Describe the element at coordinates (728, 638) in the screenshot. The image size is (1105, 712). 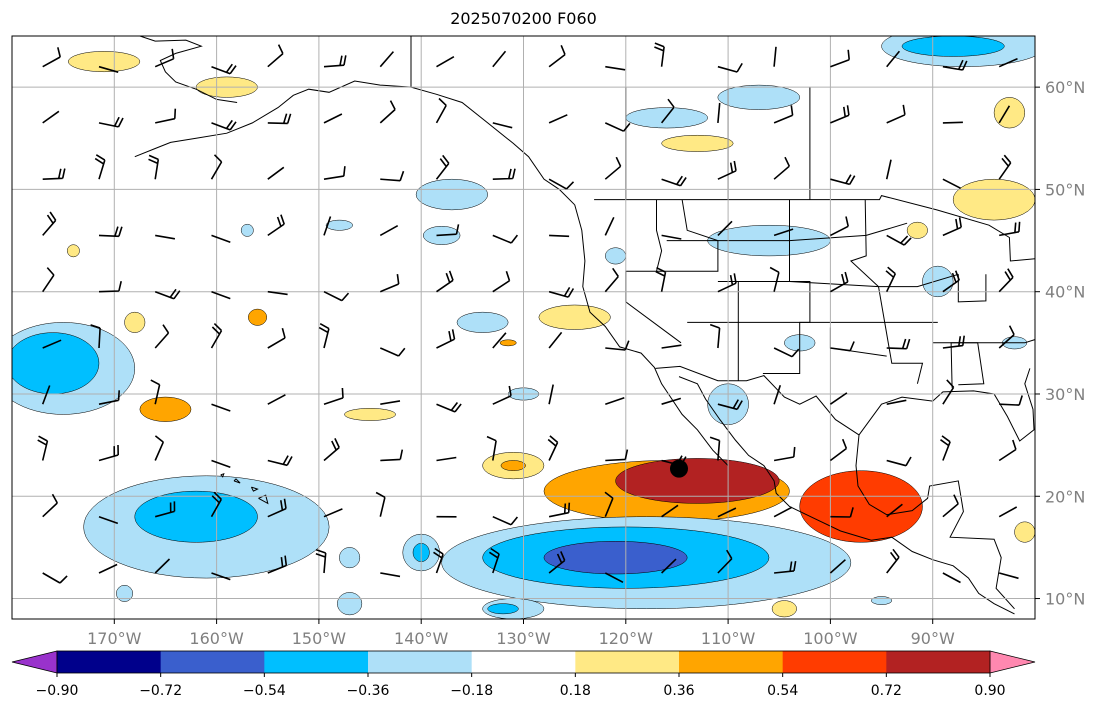
I see `lon-tick-label: 110°W` at that location.